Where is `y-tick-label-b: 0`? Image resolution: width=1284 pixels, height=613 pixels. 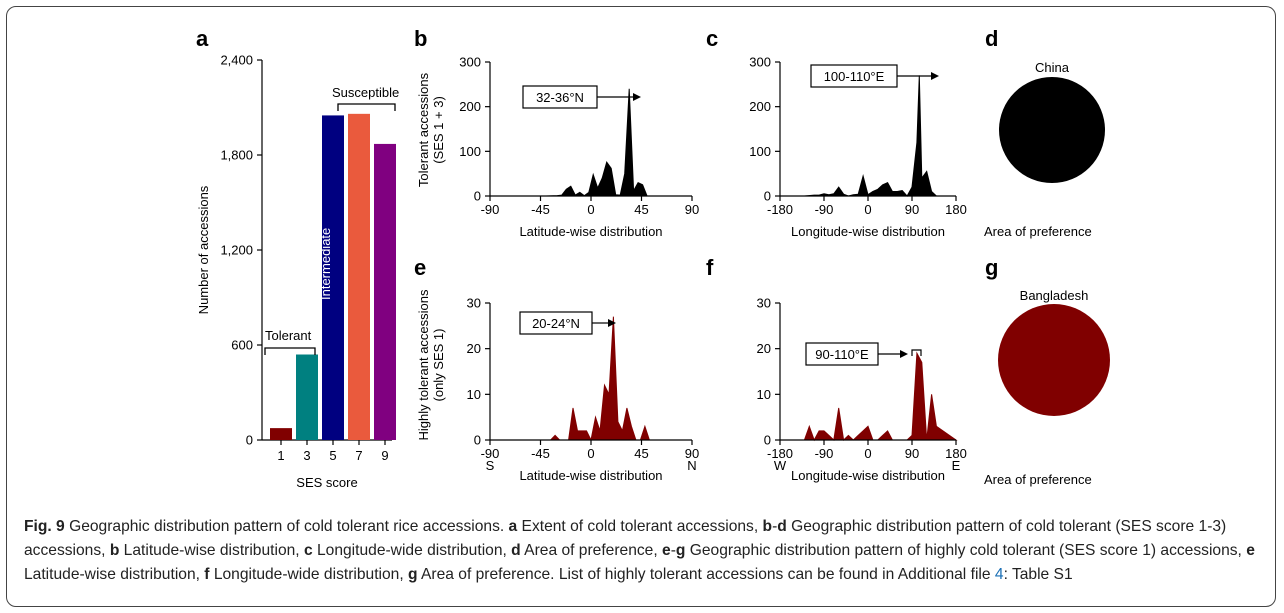
y-tick-label-b: 0 is located at coordinates (477, 196).